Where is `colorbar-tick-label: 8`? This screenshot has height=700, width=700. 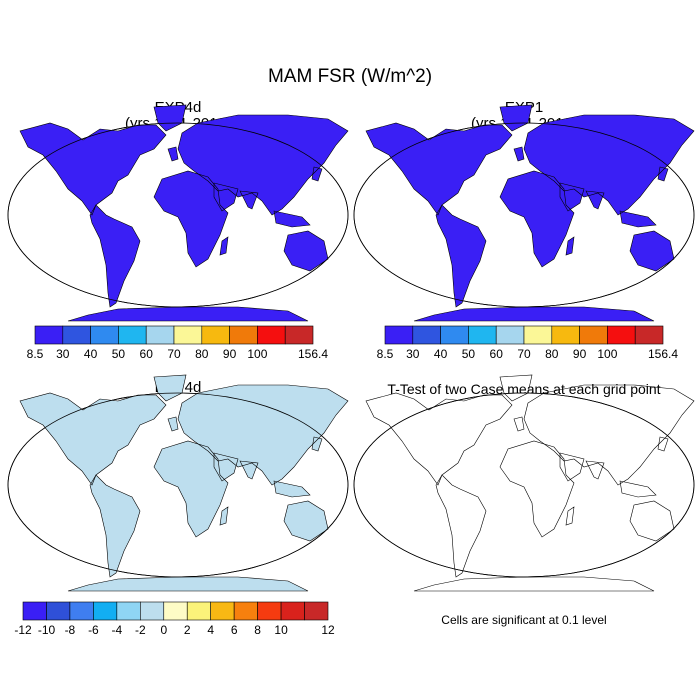
colorbar-tick-label: 8 is located at coordinates (257, 630).